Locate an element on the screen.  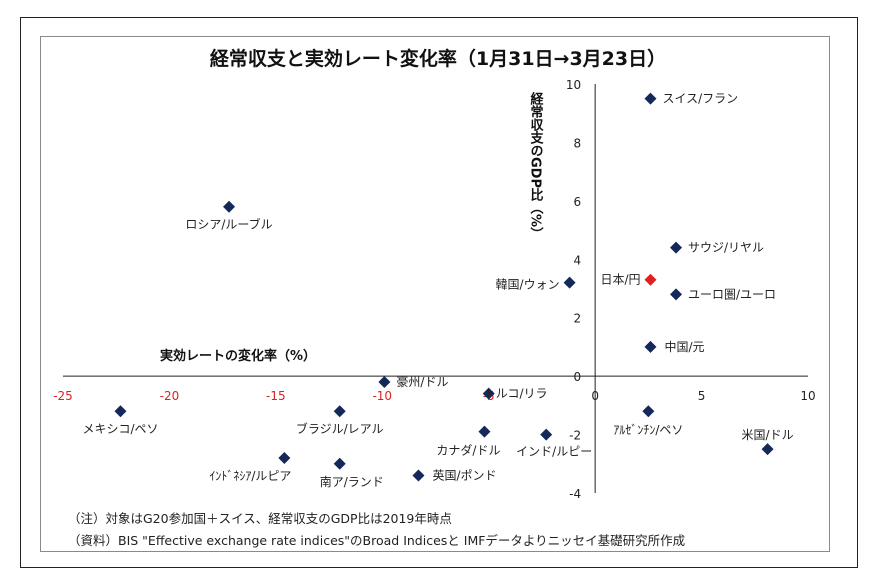
point-label: ｲﾝﾄﾞﾈｼｱ/ルピア is located at coordinates (250, 476).